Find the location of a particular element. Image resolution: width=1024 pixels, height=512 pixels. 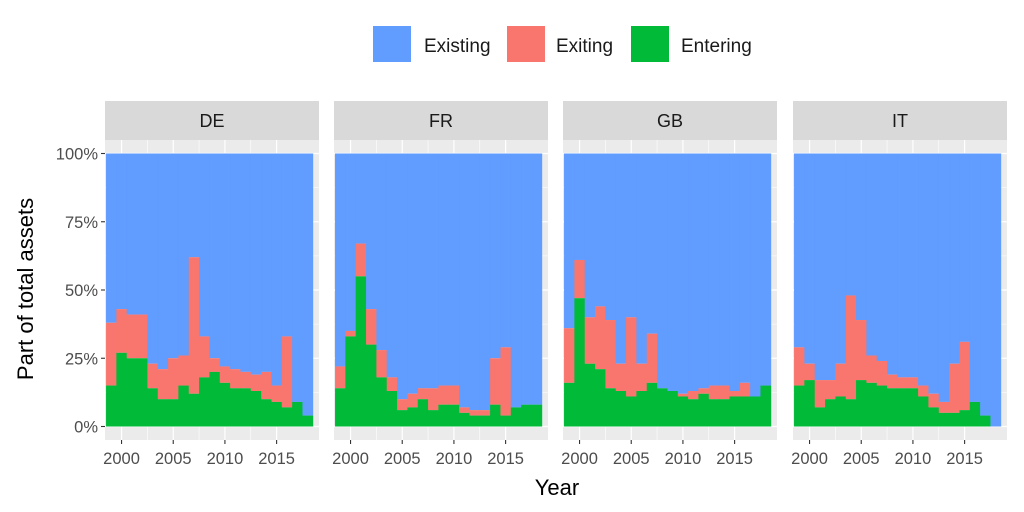

bars-de is located at coordinates (210, 290).